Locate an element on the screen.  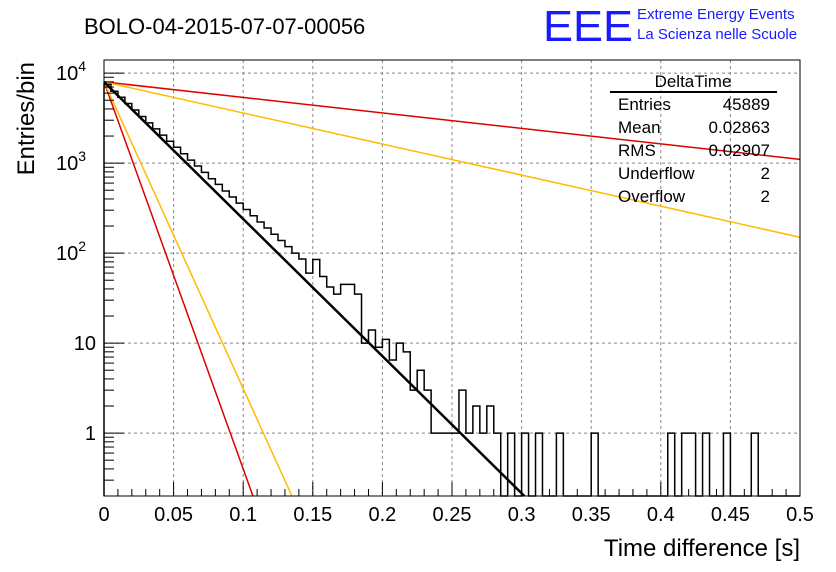
x-tick-label: 0.5 is located at coordinates (800, 515).